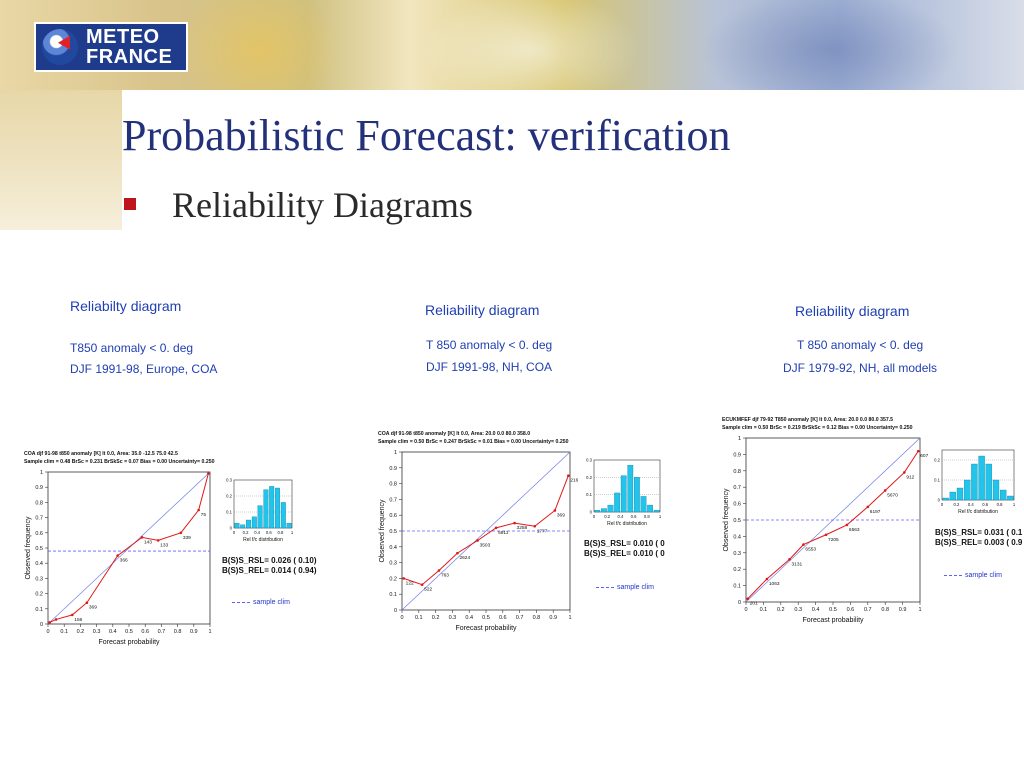  I want to click on point-count-label: 912, so click(910, 477).